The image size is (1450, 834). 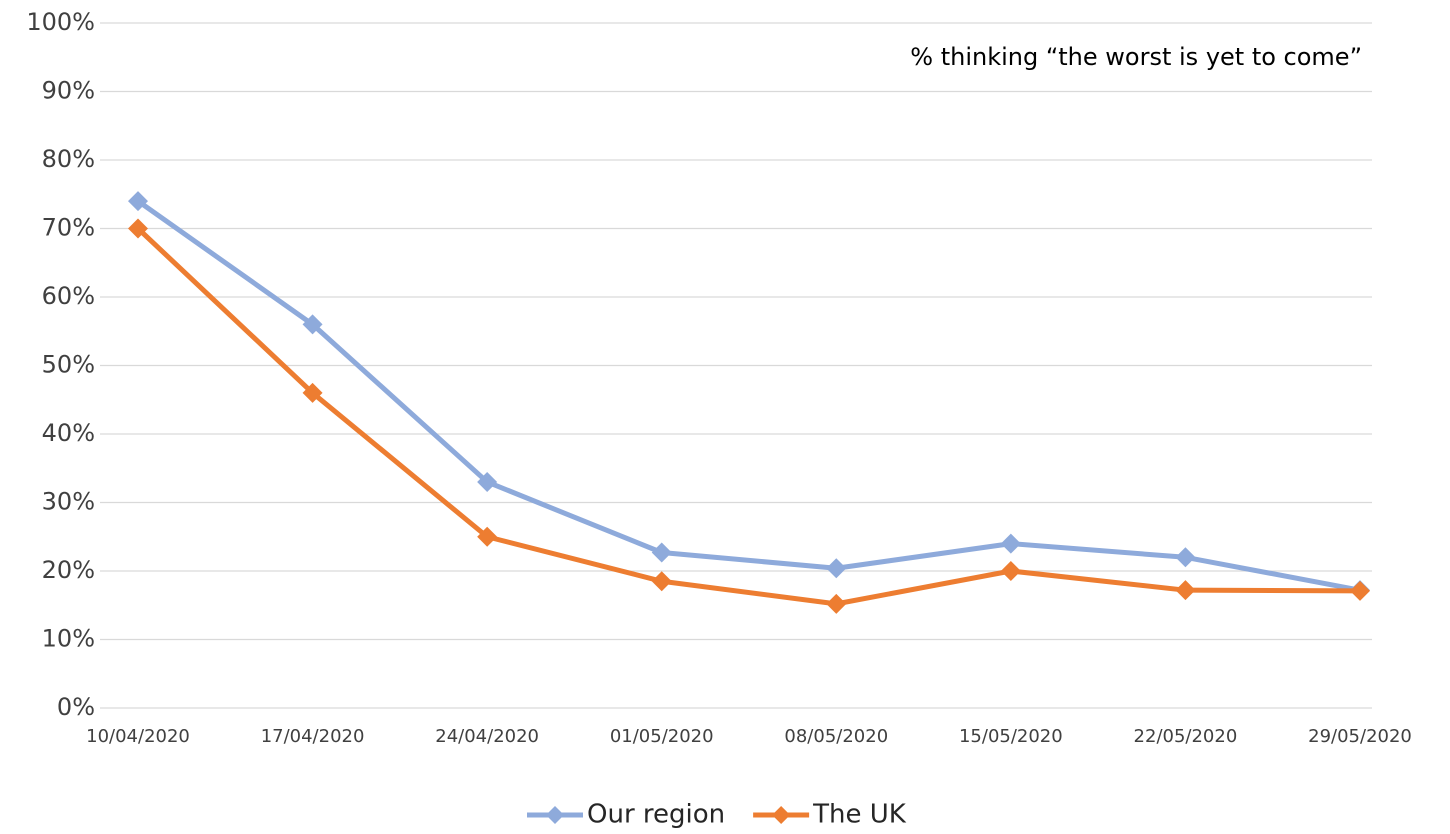 What do you see at coordinates (60, 22) in the screenshot?
I see `y-tick-label: 100%` at bounding box center [60, 22].